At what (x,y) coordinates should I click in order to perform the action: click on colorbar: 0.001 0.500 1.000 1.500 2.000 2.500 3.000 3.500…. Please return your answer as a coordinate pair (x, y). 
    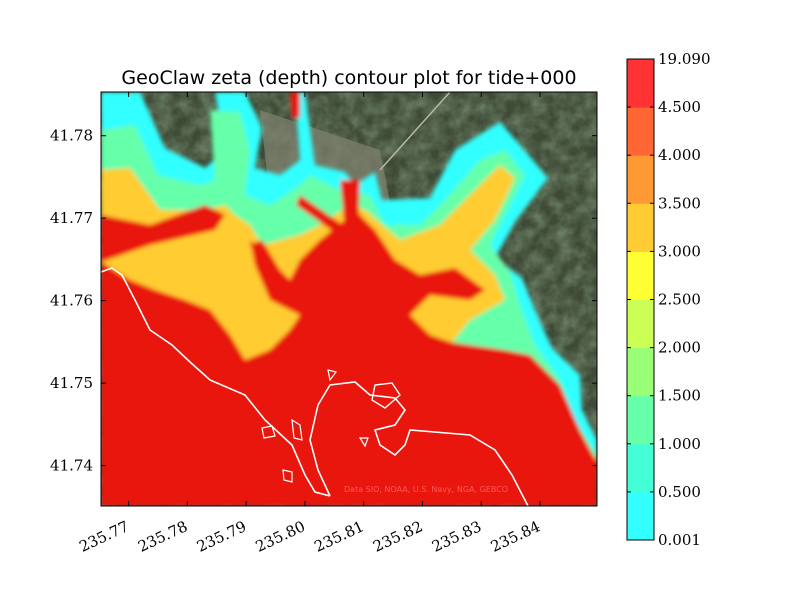
    Looking at the image, I should click on (668, 299).